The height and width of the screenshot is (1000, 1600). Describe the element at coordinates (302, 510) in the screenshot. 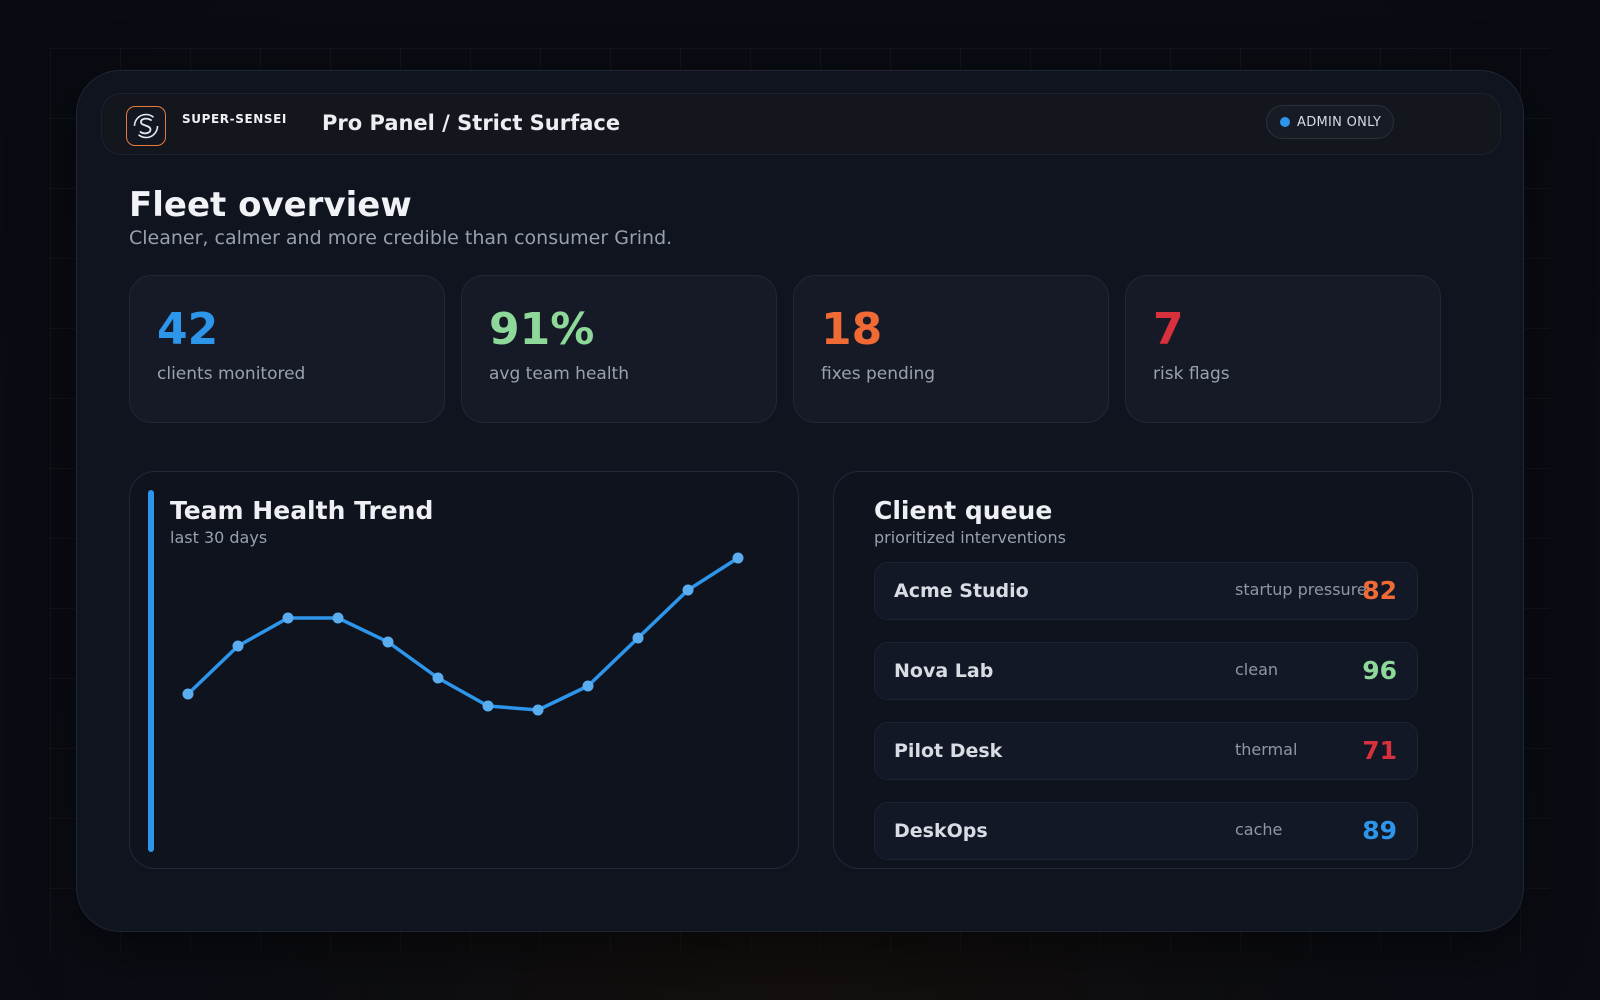

I see `chart-title: Team Health Trend` at that location.